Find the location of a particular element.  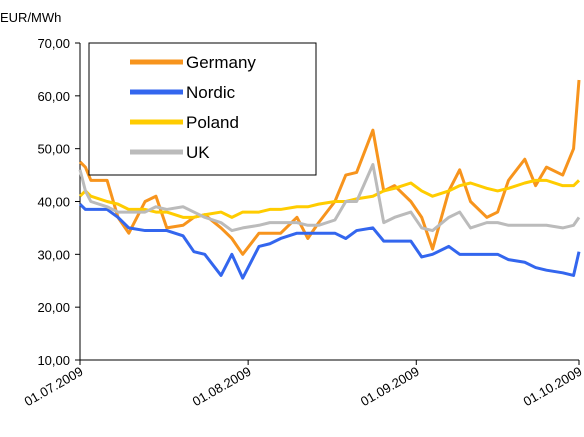

legend-label: Poland is located at coordinates (212, 122).